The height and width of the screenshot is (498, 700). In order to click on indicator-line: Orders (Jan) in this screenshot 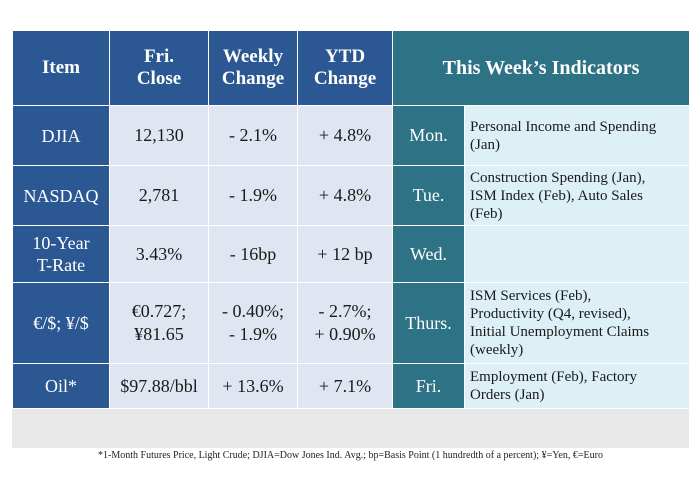, I will do `click(507, 395)`.